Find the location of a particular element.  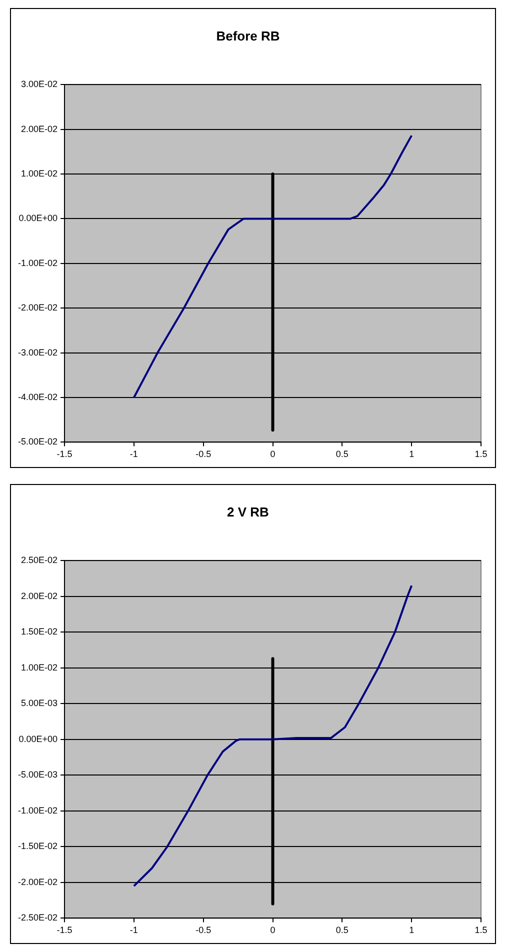

y-tick-label: 2.50E-02 is located at coordinates (39, 560).